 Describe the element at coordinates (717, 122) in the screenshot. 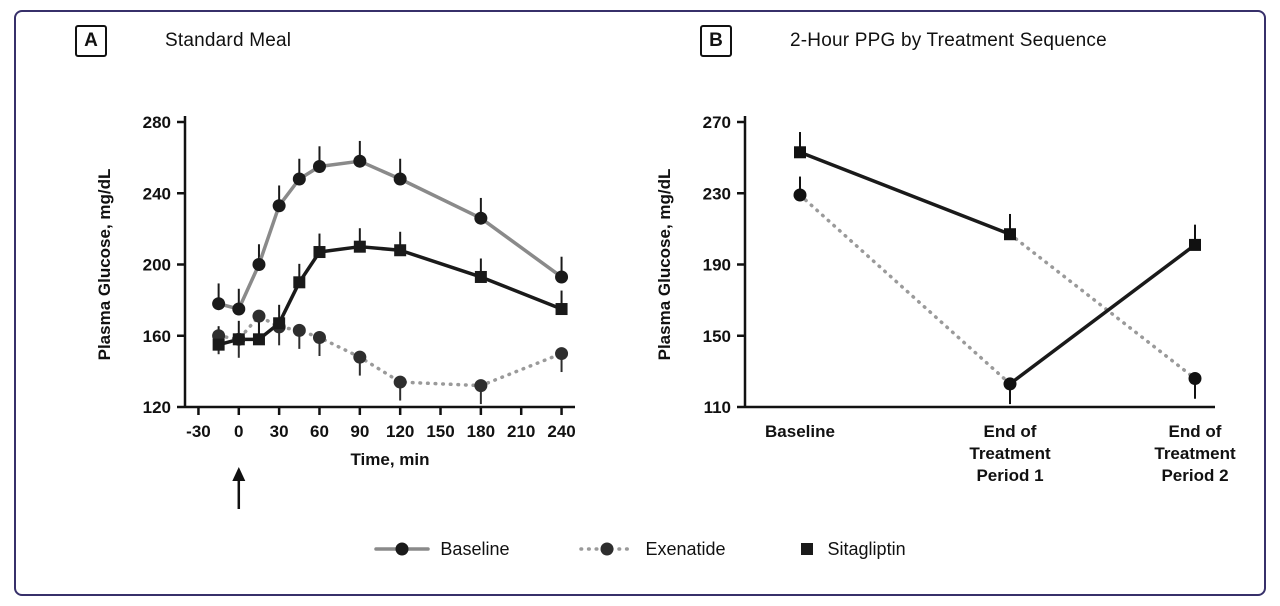

I see `svg-text: 270` at that location.